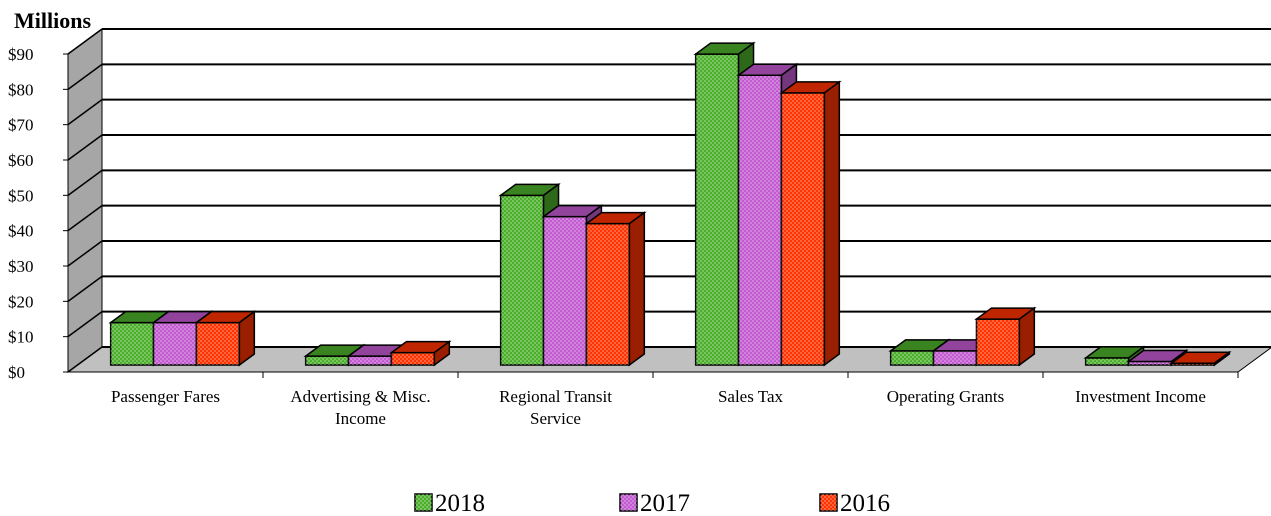 This screenshot has width=1271, height=516. Describe the element at coordinates (1140, 396) in the screenshot. I see `x-tick-label: Investment Income` at that location.